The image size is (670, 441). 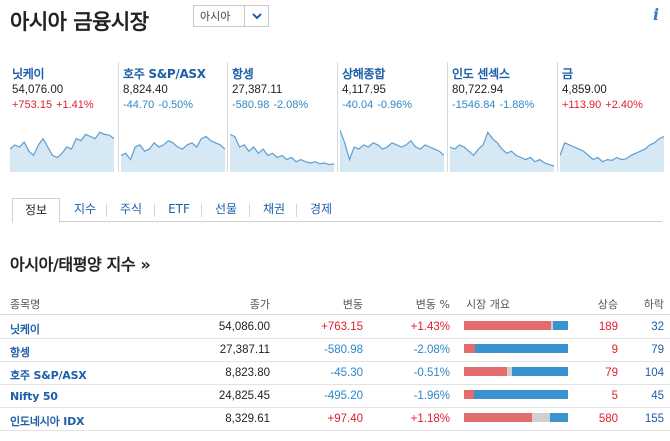 What do you see at coordinates (38, 90) in the screenshot?
I see `tile-price: 54,076.00` at bounding box center [38, 90].